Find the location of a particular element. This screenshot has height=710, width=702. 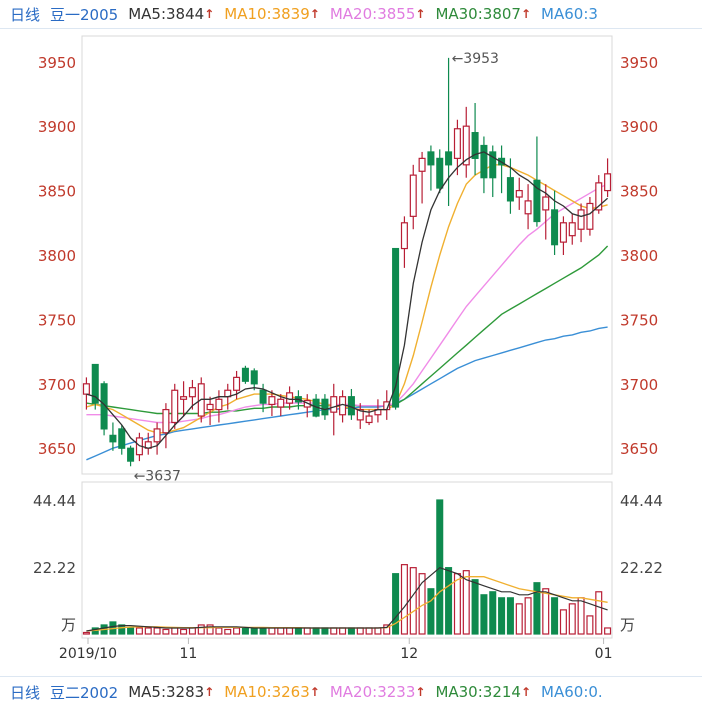

x-tick-label: 12 is located at coordinates (409, 654).